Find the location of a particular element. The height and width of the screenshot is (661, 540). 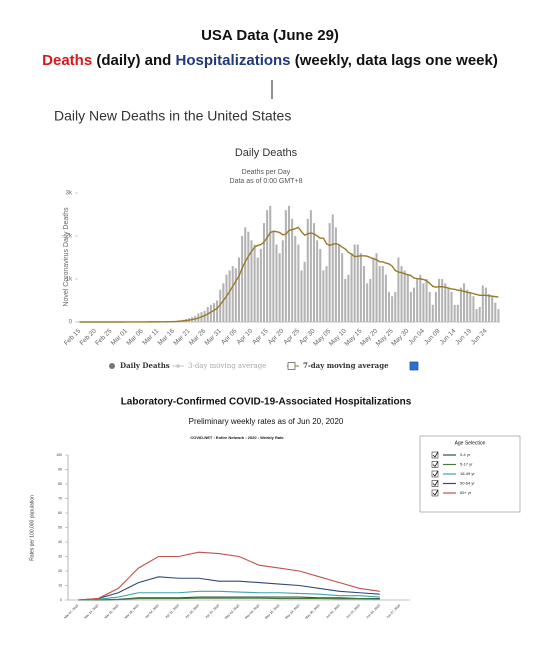

legend-label: 50-64 yr is located at coordinates (467, 483).